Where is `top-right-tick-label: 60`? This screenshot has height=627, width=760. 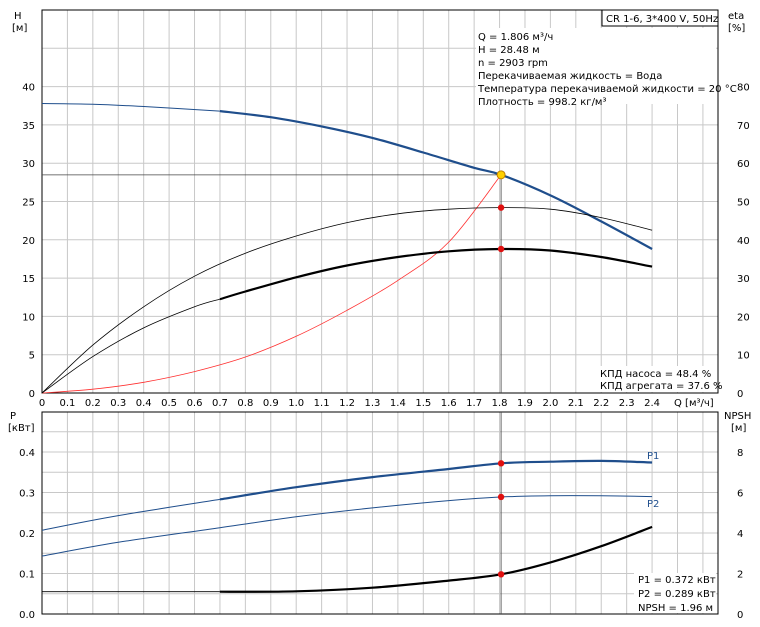 top-right-tick-label: 60 is located at coordinates (743, 164).